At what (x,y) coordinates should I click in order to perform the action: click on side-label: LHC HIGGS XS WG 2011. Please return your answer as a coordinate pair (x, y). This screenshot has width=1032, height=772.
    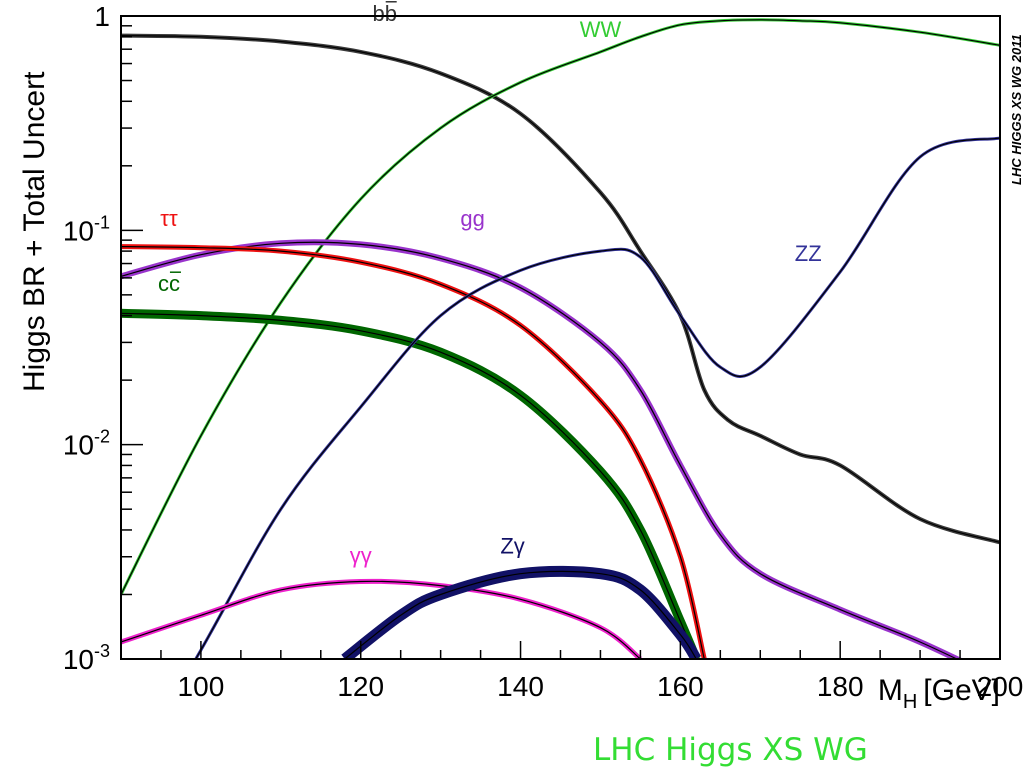
    Looking at the image, I should click on (1016, 109).